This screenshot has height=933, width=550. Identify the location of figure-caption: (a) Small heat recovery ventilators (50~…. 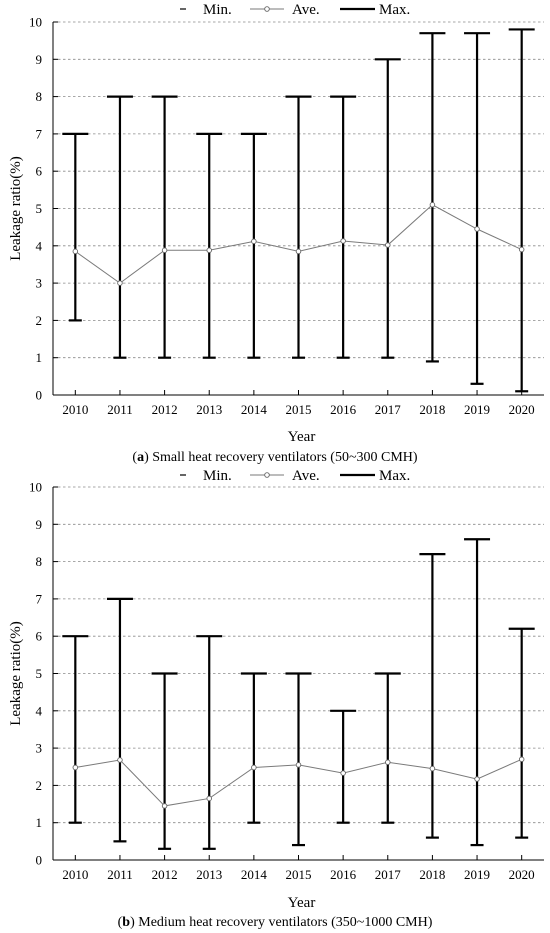
(275, 457).